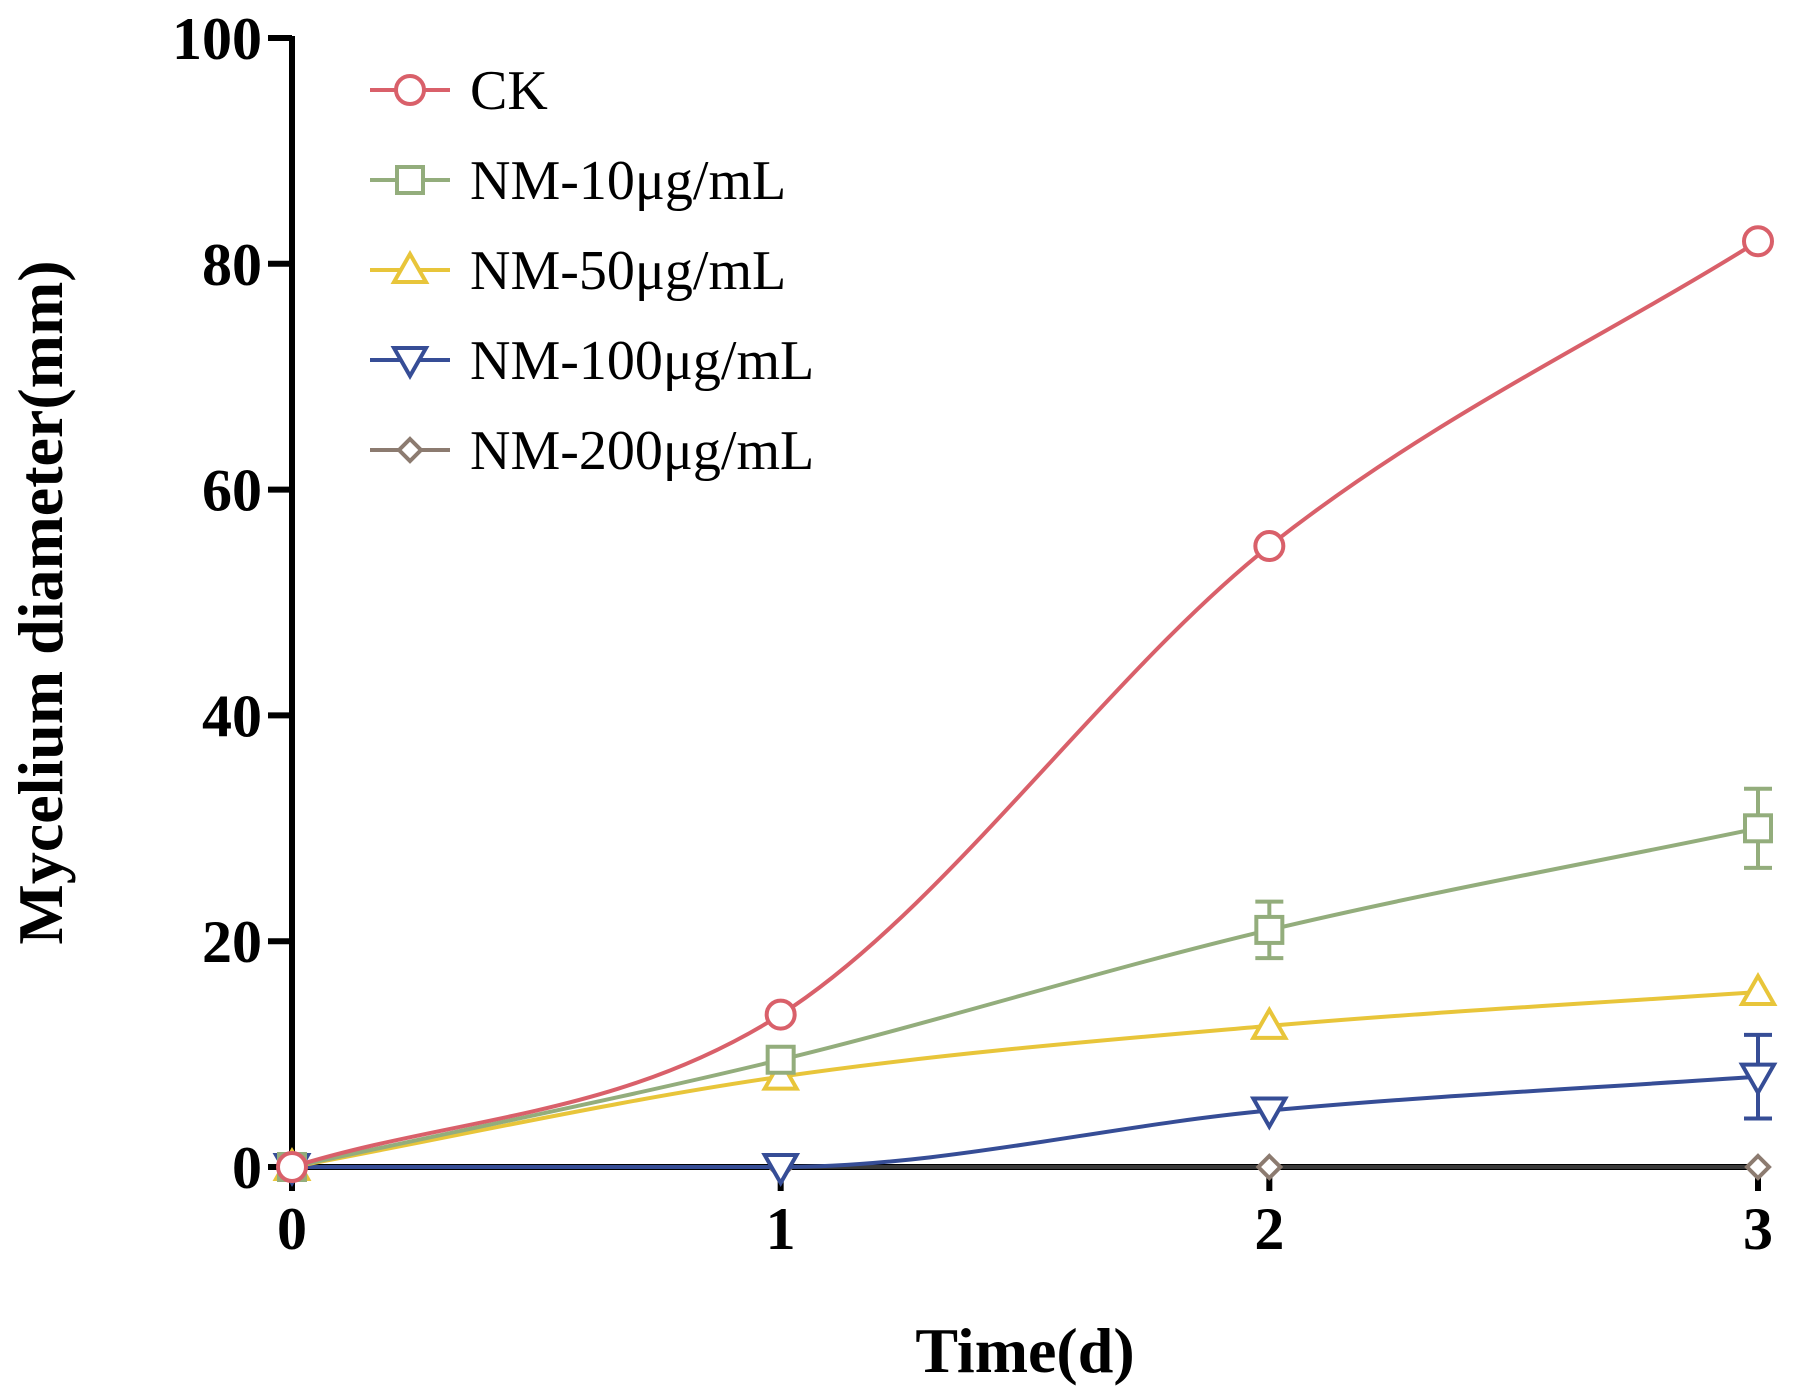 This screenshot has height=1393, width=1805. Describe the element at coordinates (642, 451) in the screenshot. I see `legend-label: NM-200μg/mL` at that location.